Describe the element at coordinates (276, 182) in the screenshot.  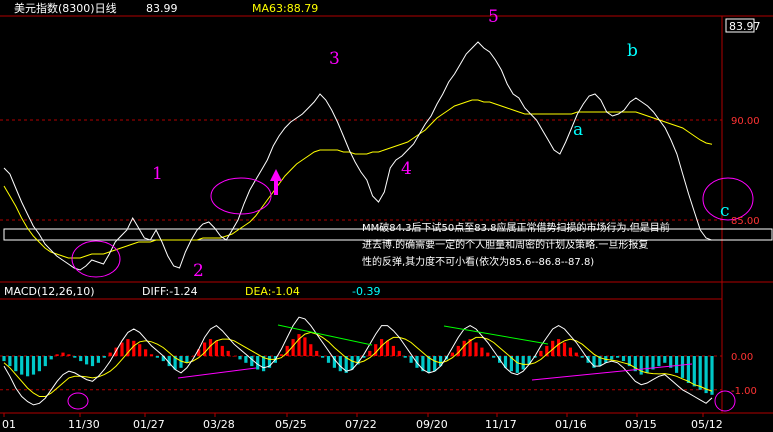
I see `up-arrow-icon` at that location.